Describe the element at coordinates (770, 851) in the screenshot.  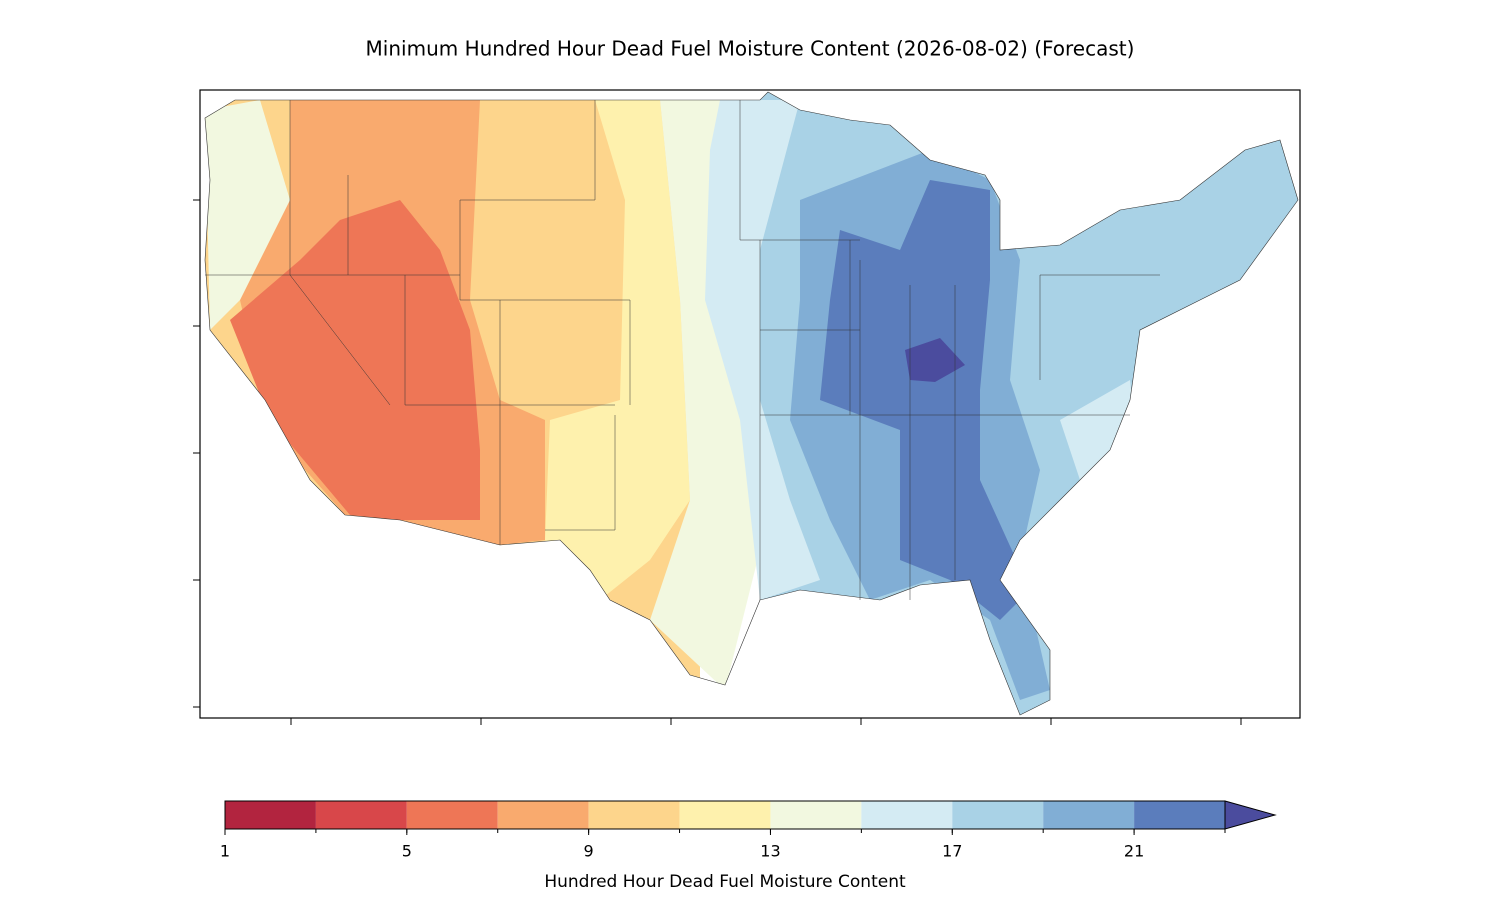
I see `colorbar-tick-label: 13` at that location.